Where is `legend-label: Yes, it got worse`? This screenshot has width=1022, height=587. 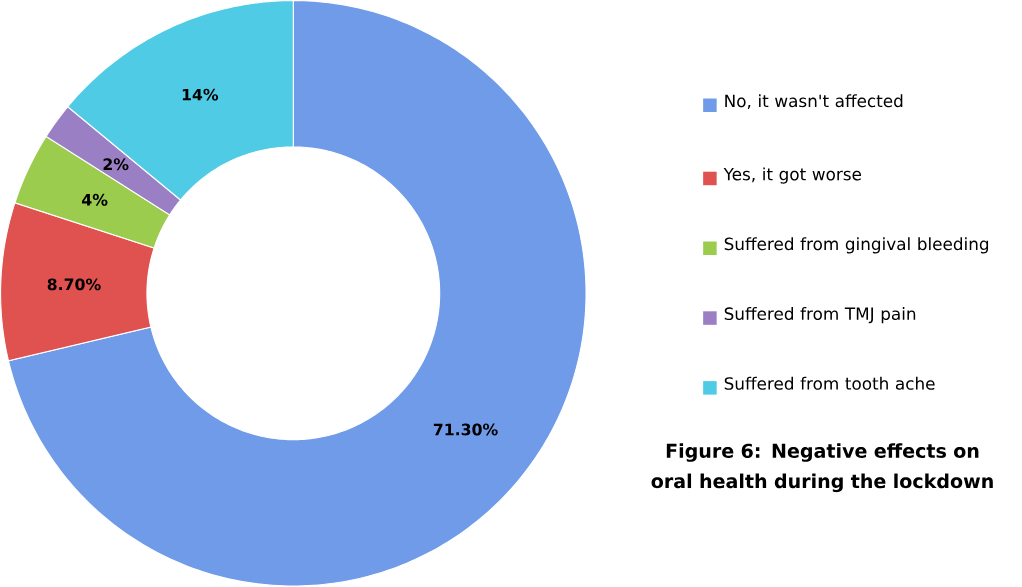 legend-label: Yes, it got worse is located at coordinates (792, 175).